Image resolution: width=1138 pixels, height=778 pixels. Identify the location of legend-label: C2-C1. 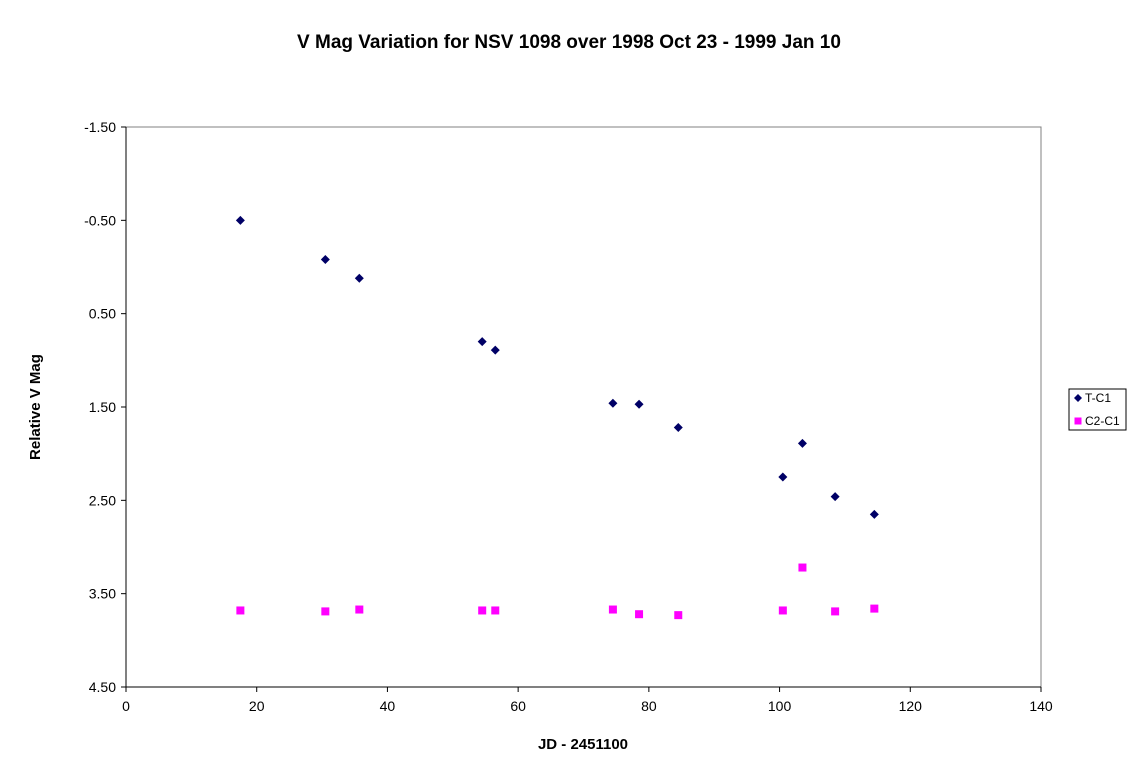
(1102, 421).